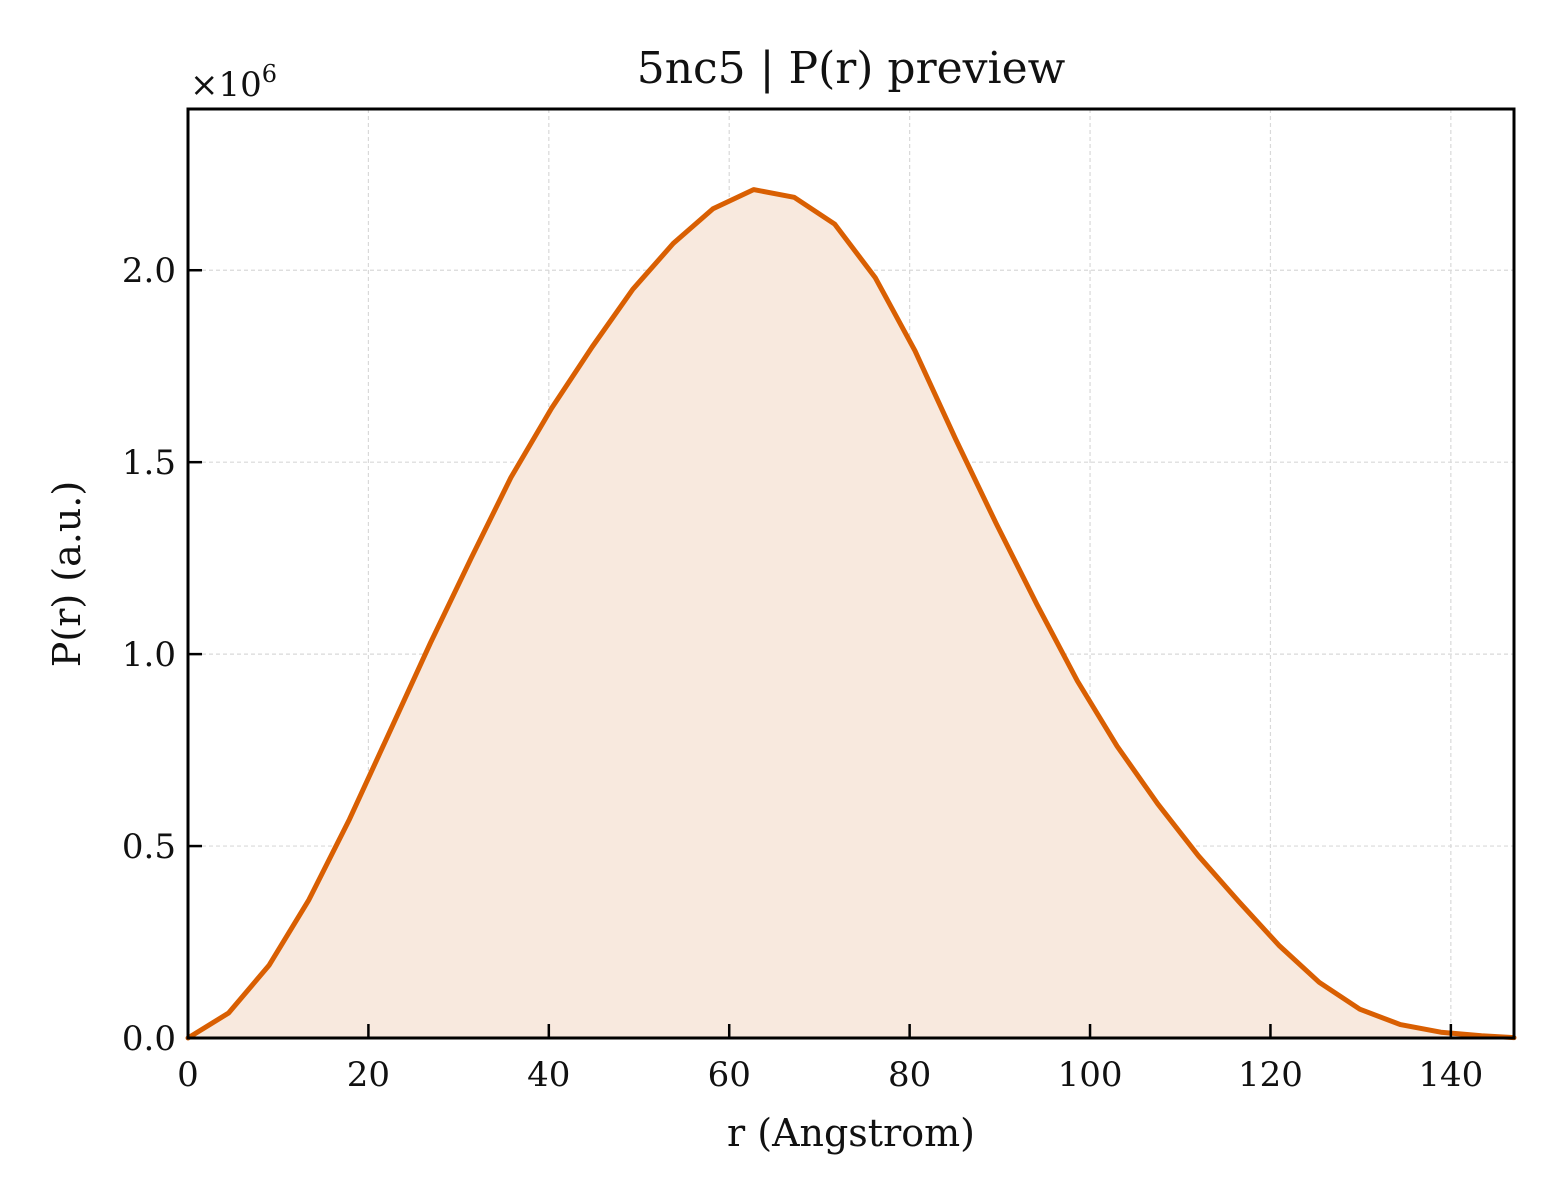 The width and height of the screenshot is (1560, 1200). I want to click on x-axis-label: r (Angstrom), so click(851, 1133).